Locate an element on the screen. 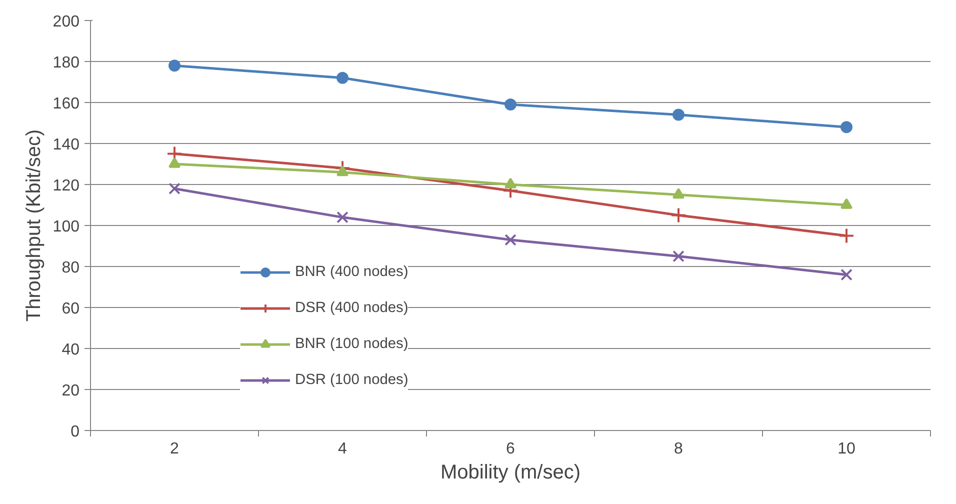 The height and width of the screenshot is (504, 956). y-tick-label: 20 is located at coordinates (71, 391).